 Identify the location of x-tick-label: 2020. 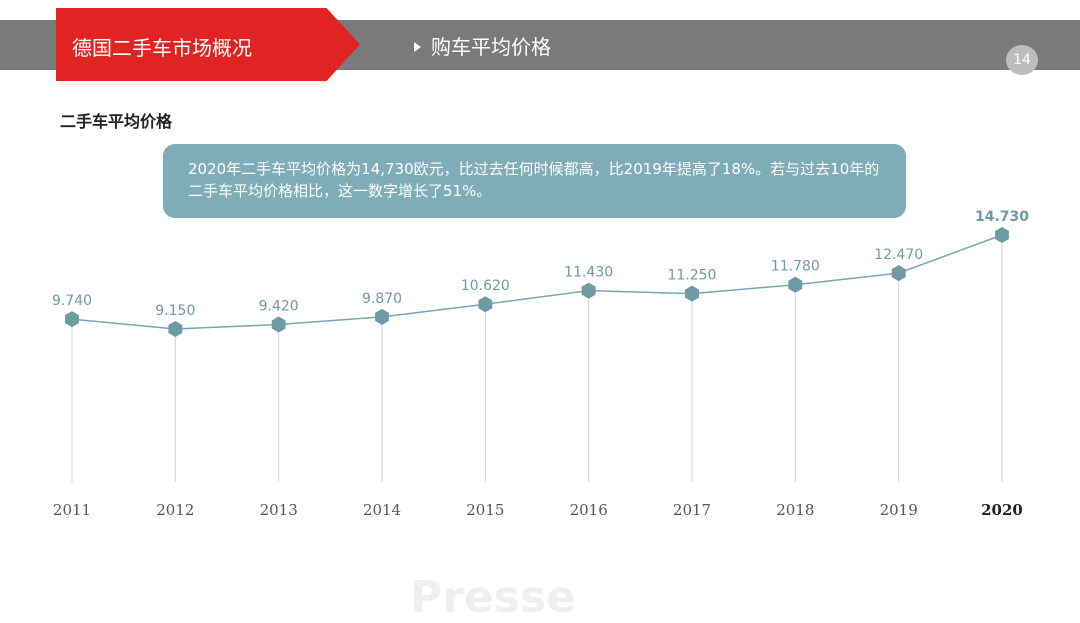
(1002, 510).